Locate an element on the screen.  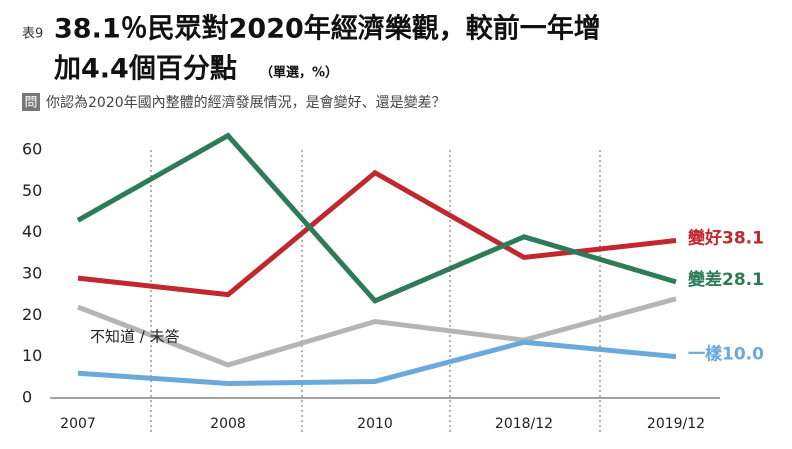
x-tick-label: 2019/12 is located at coordinates (676, 424).